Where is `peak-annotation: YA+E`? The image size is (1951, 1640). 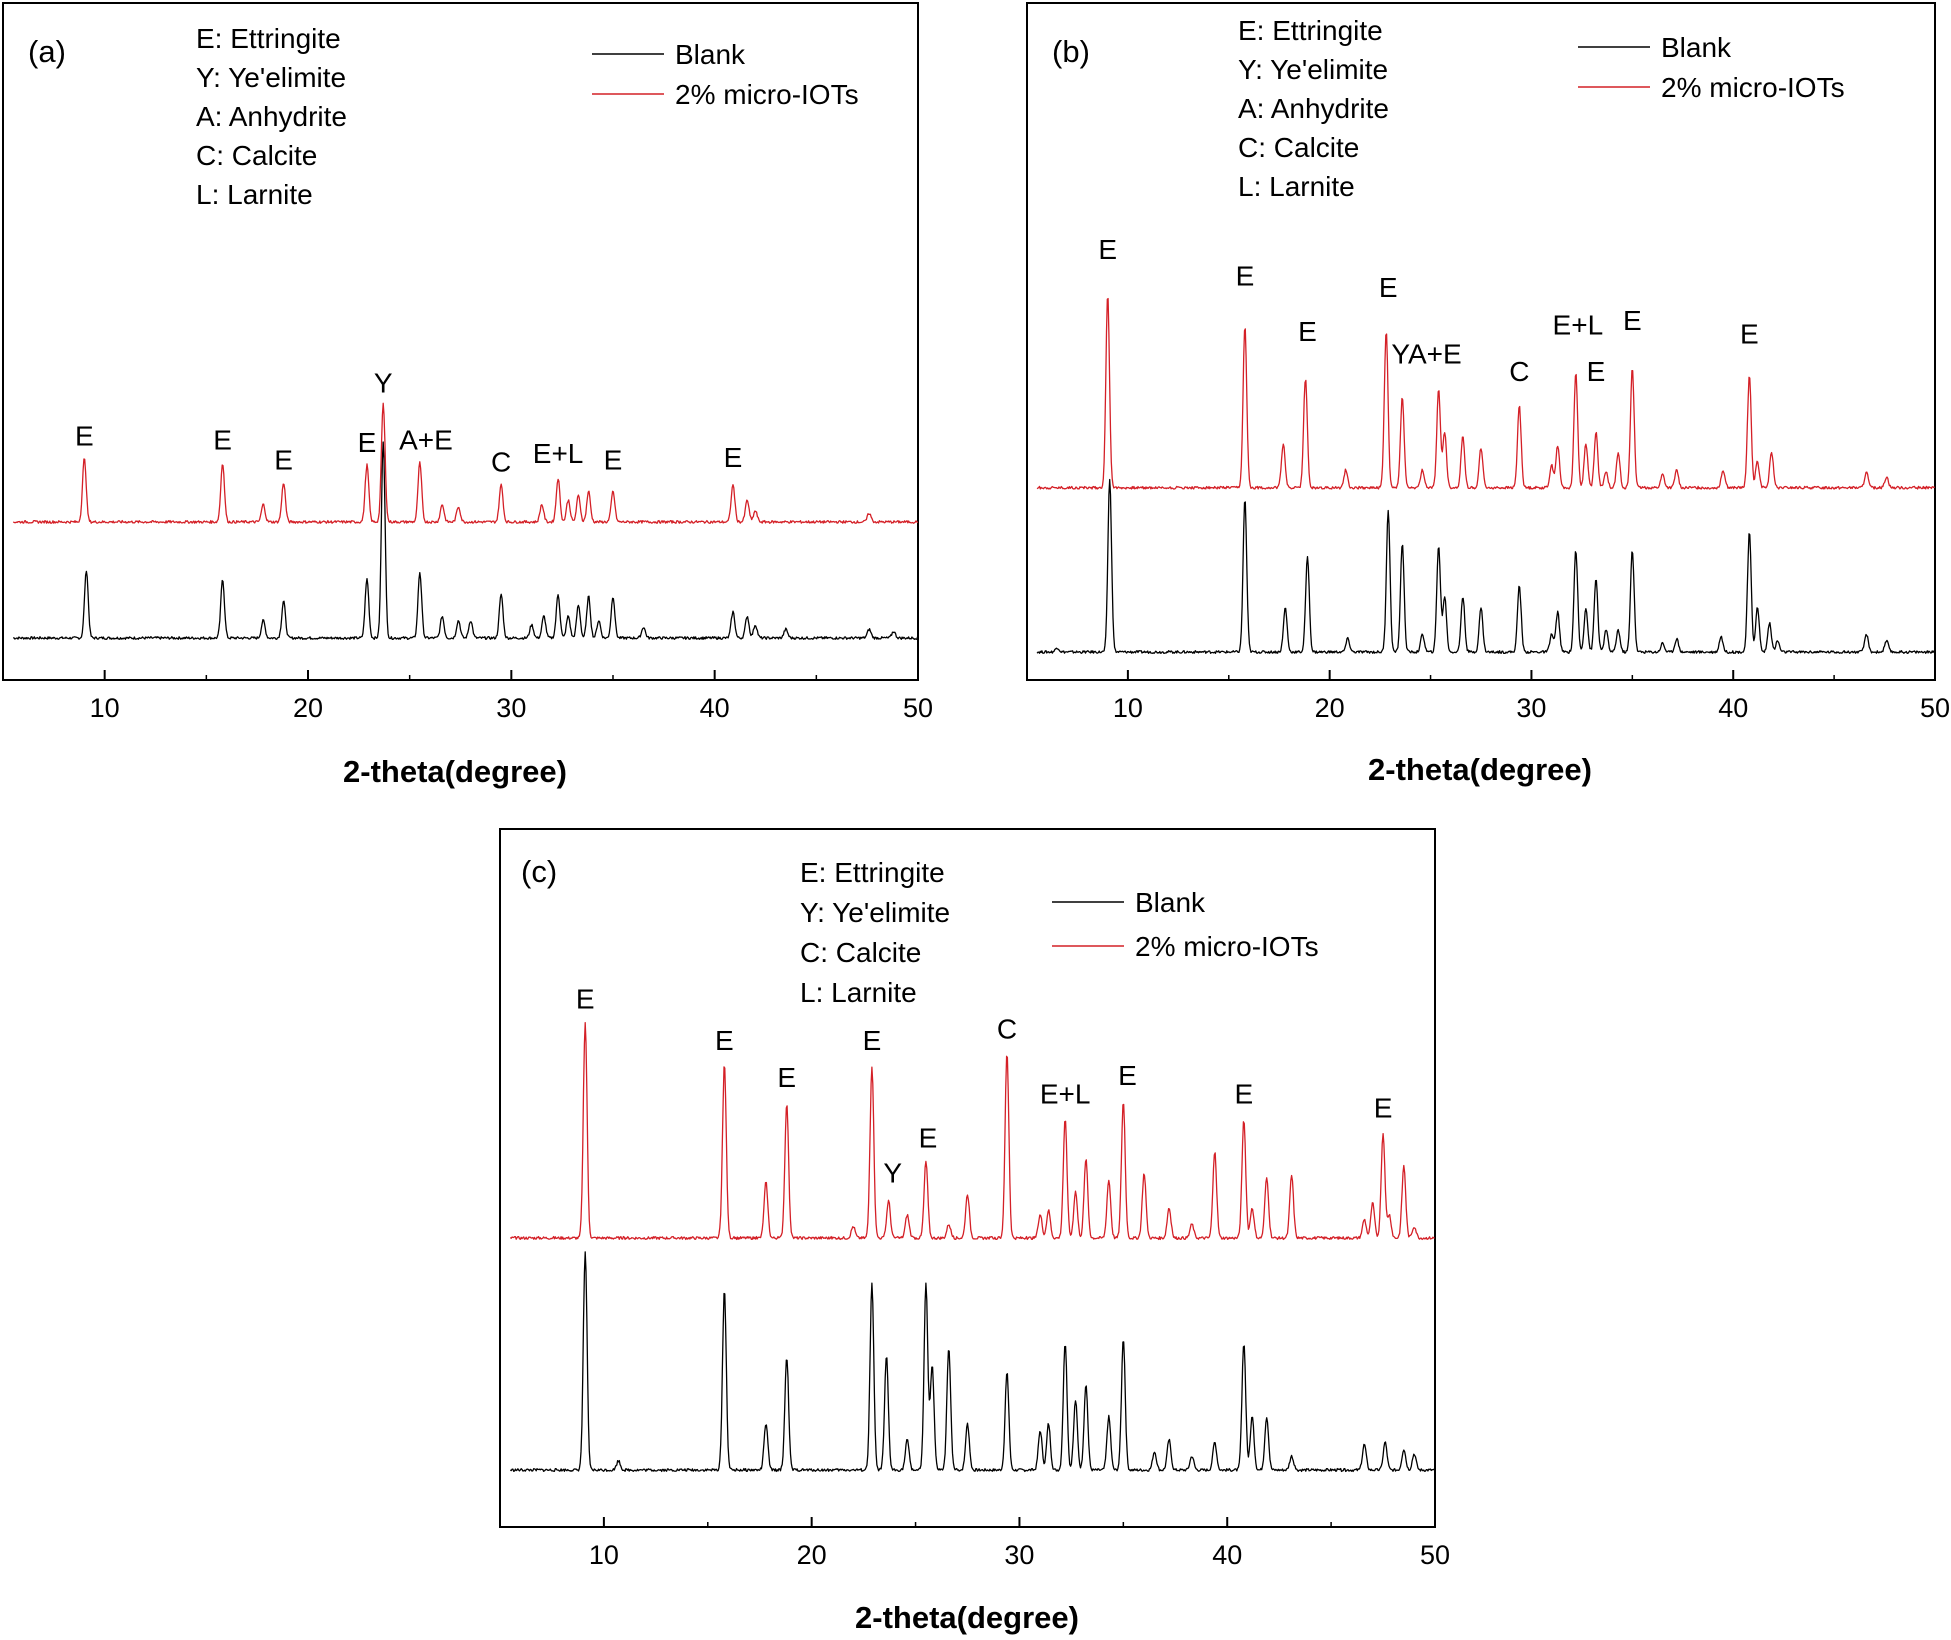 peak-annotation: YA+E is located at coordinates (1426, 353).